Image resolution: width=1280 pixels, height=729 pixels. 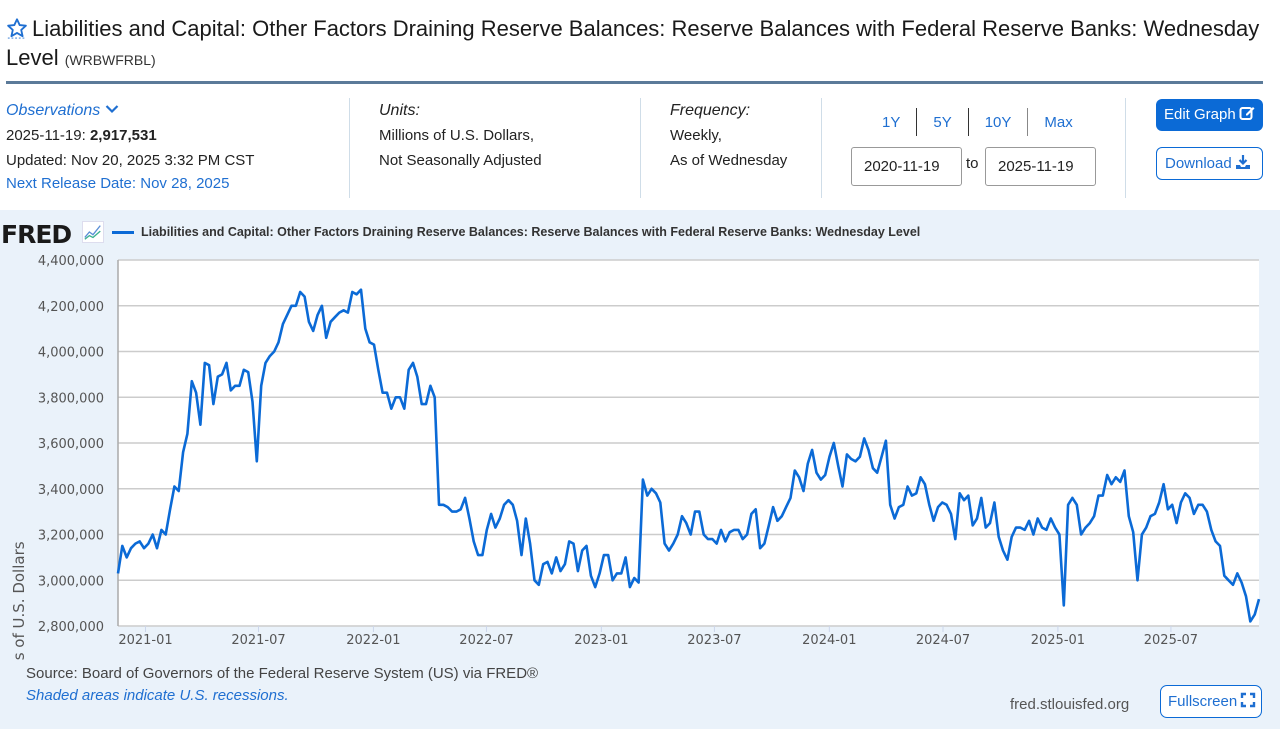 What do you see at coordinates (71, 307) in the screenshot?
I see `y-tick-label: 4,200,000` at bounding box center [71, 307].